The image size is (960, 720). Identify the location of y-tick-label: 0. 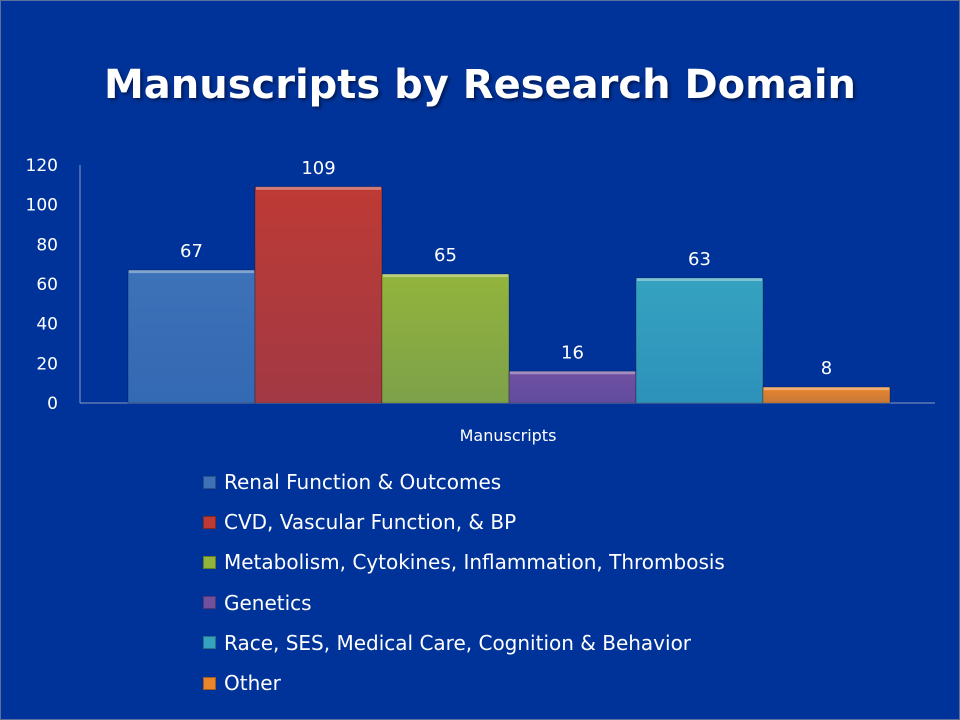
(52, 404).